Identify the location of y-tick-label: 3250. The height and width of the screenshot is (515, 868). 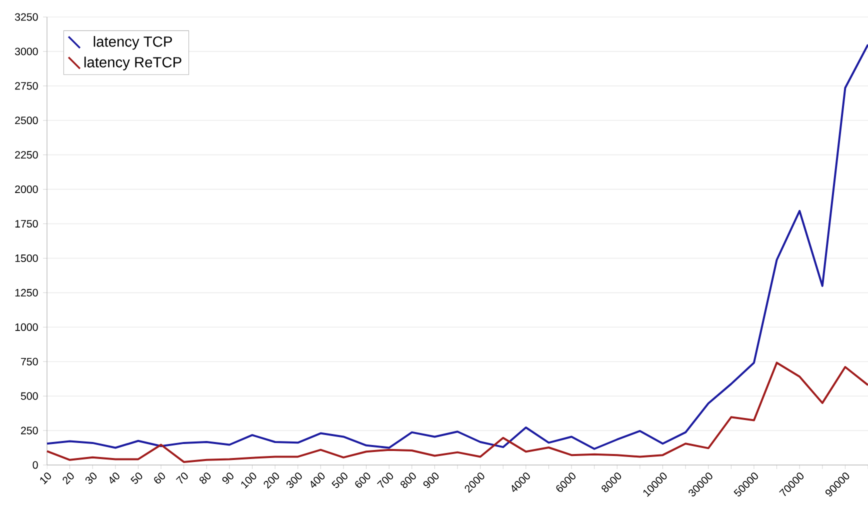
(26, 17).